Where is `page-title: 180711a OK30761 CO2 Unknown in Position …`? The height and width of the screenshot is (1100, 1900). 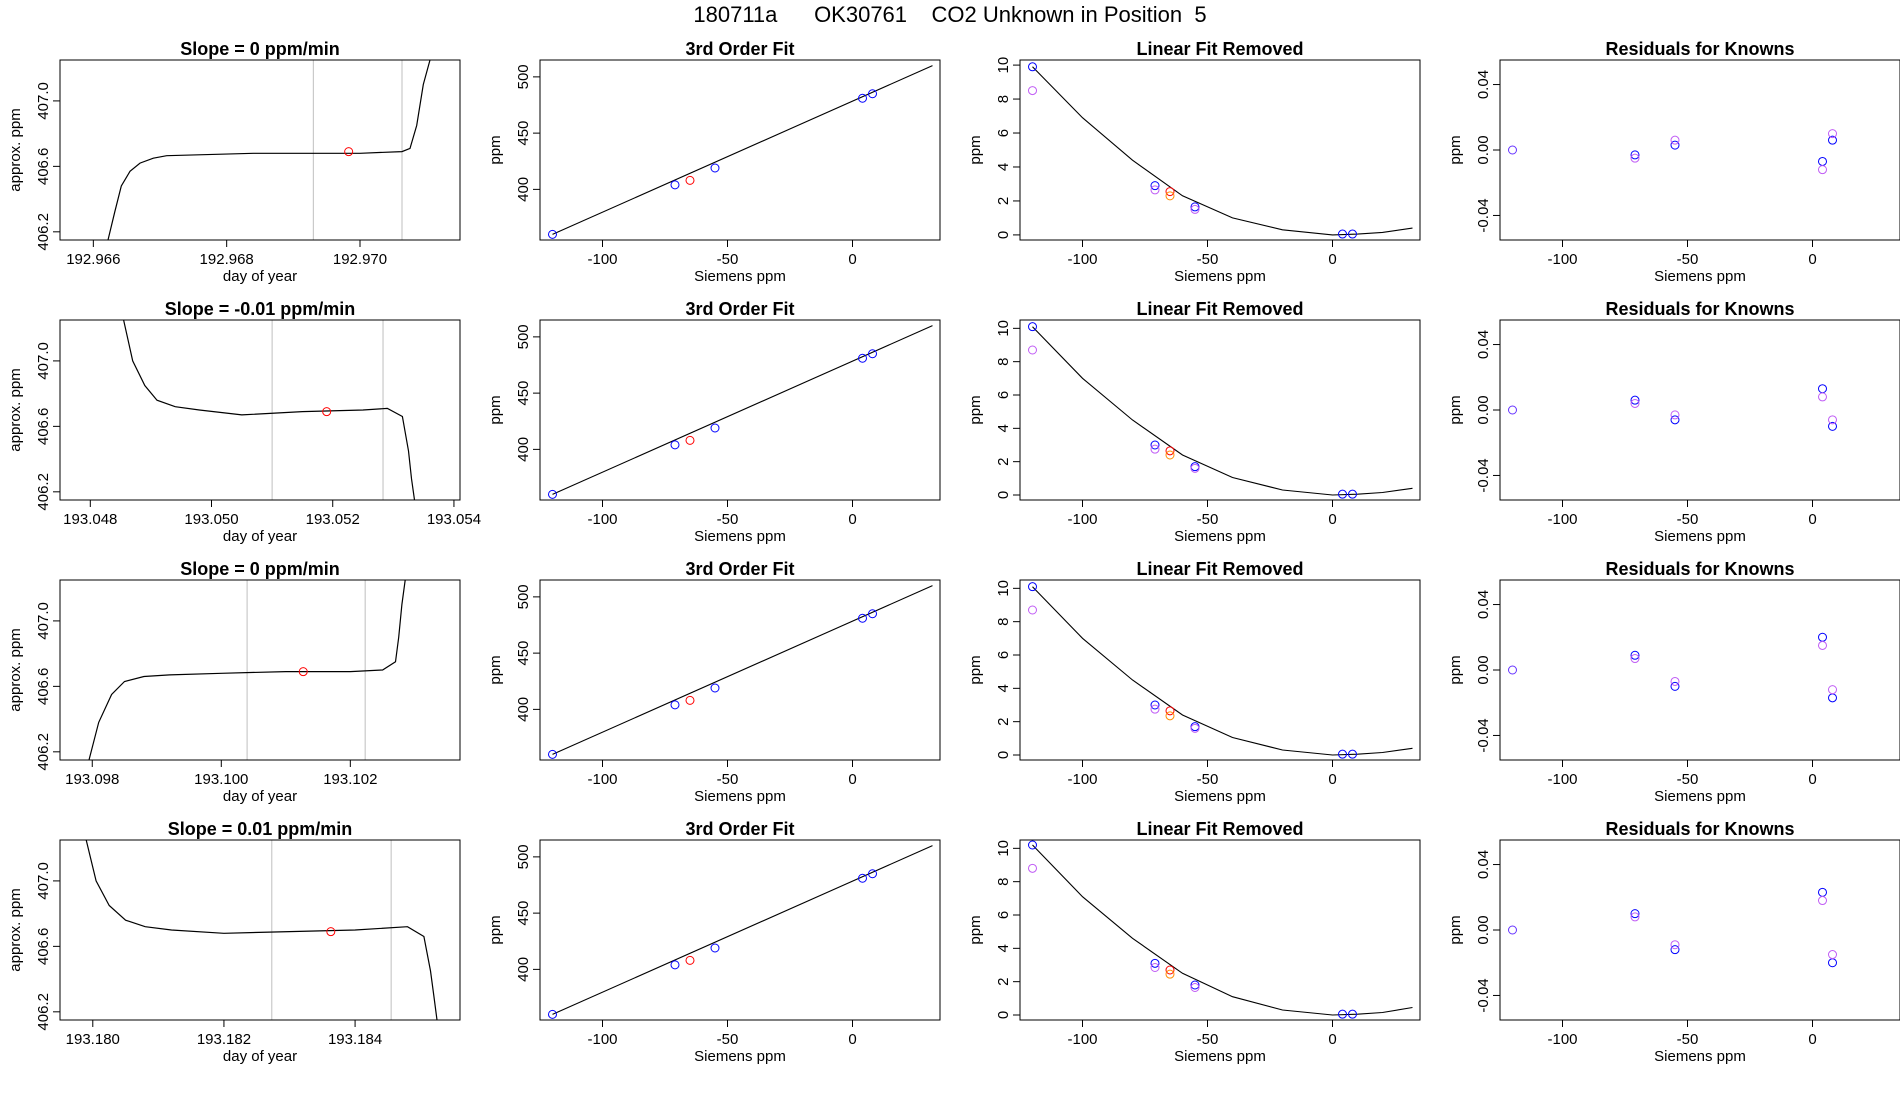 page-title: 180711a OK30761 CO2 Unknown in Position … is located at coordinates (950, 14).